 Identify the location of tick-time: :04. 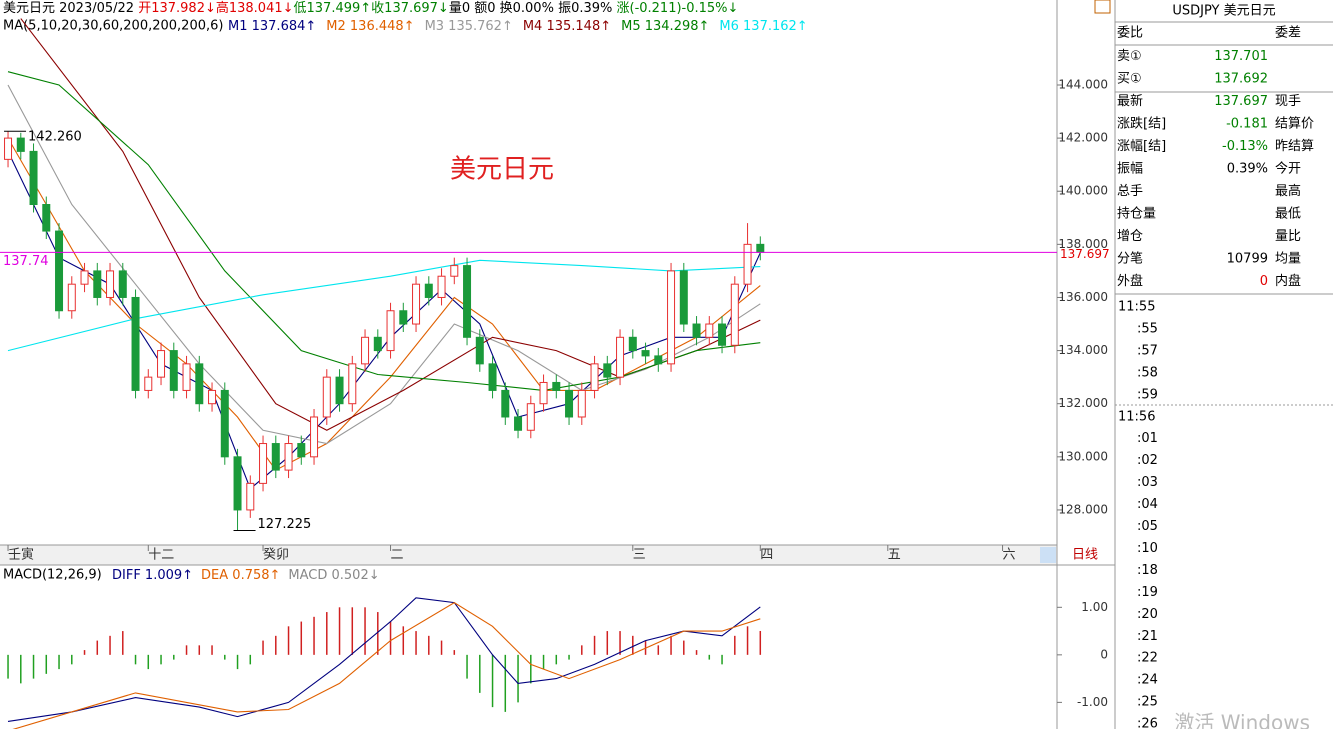
(1147, 504).